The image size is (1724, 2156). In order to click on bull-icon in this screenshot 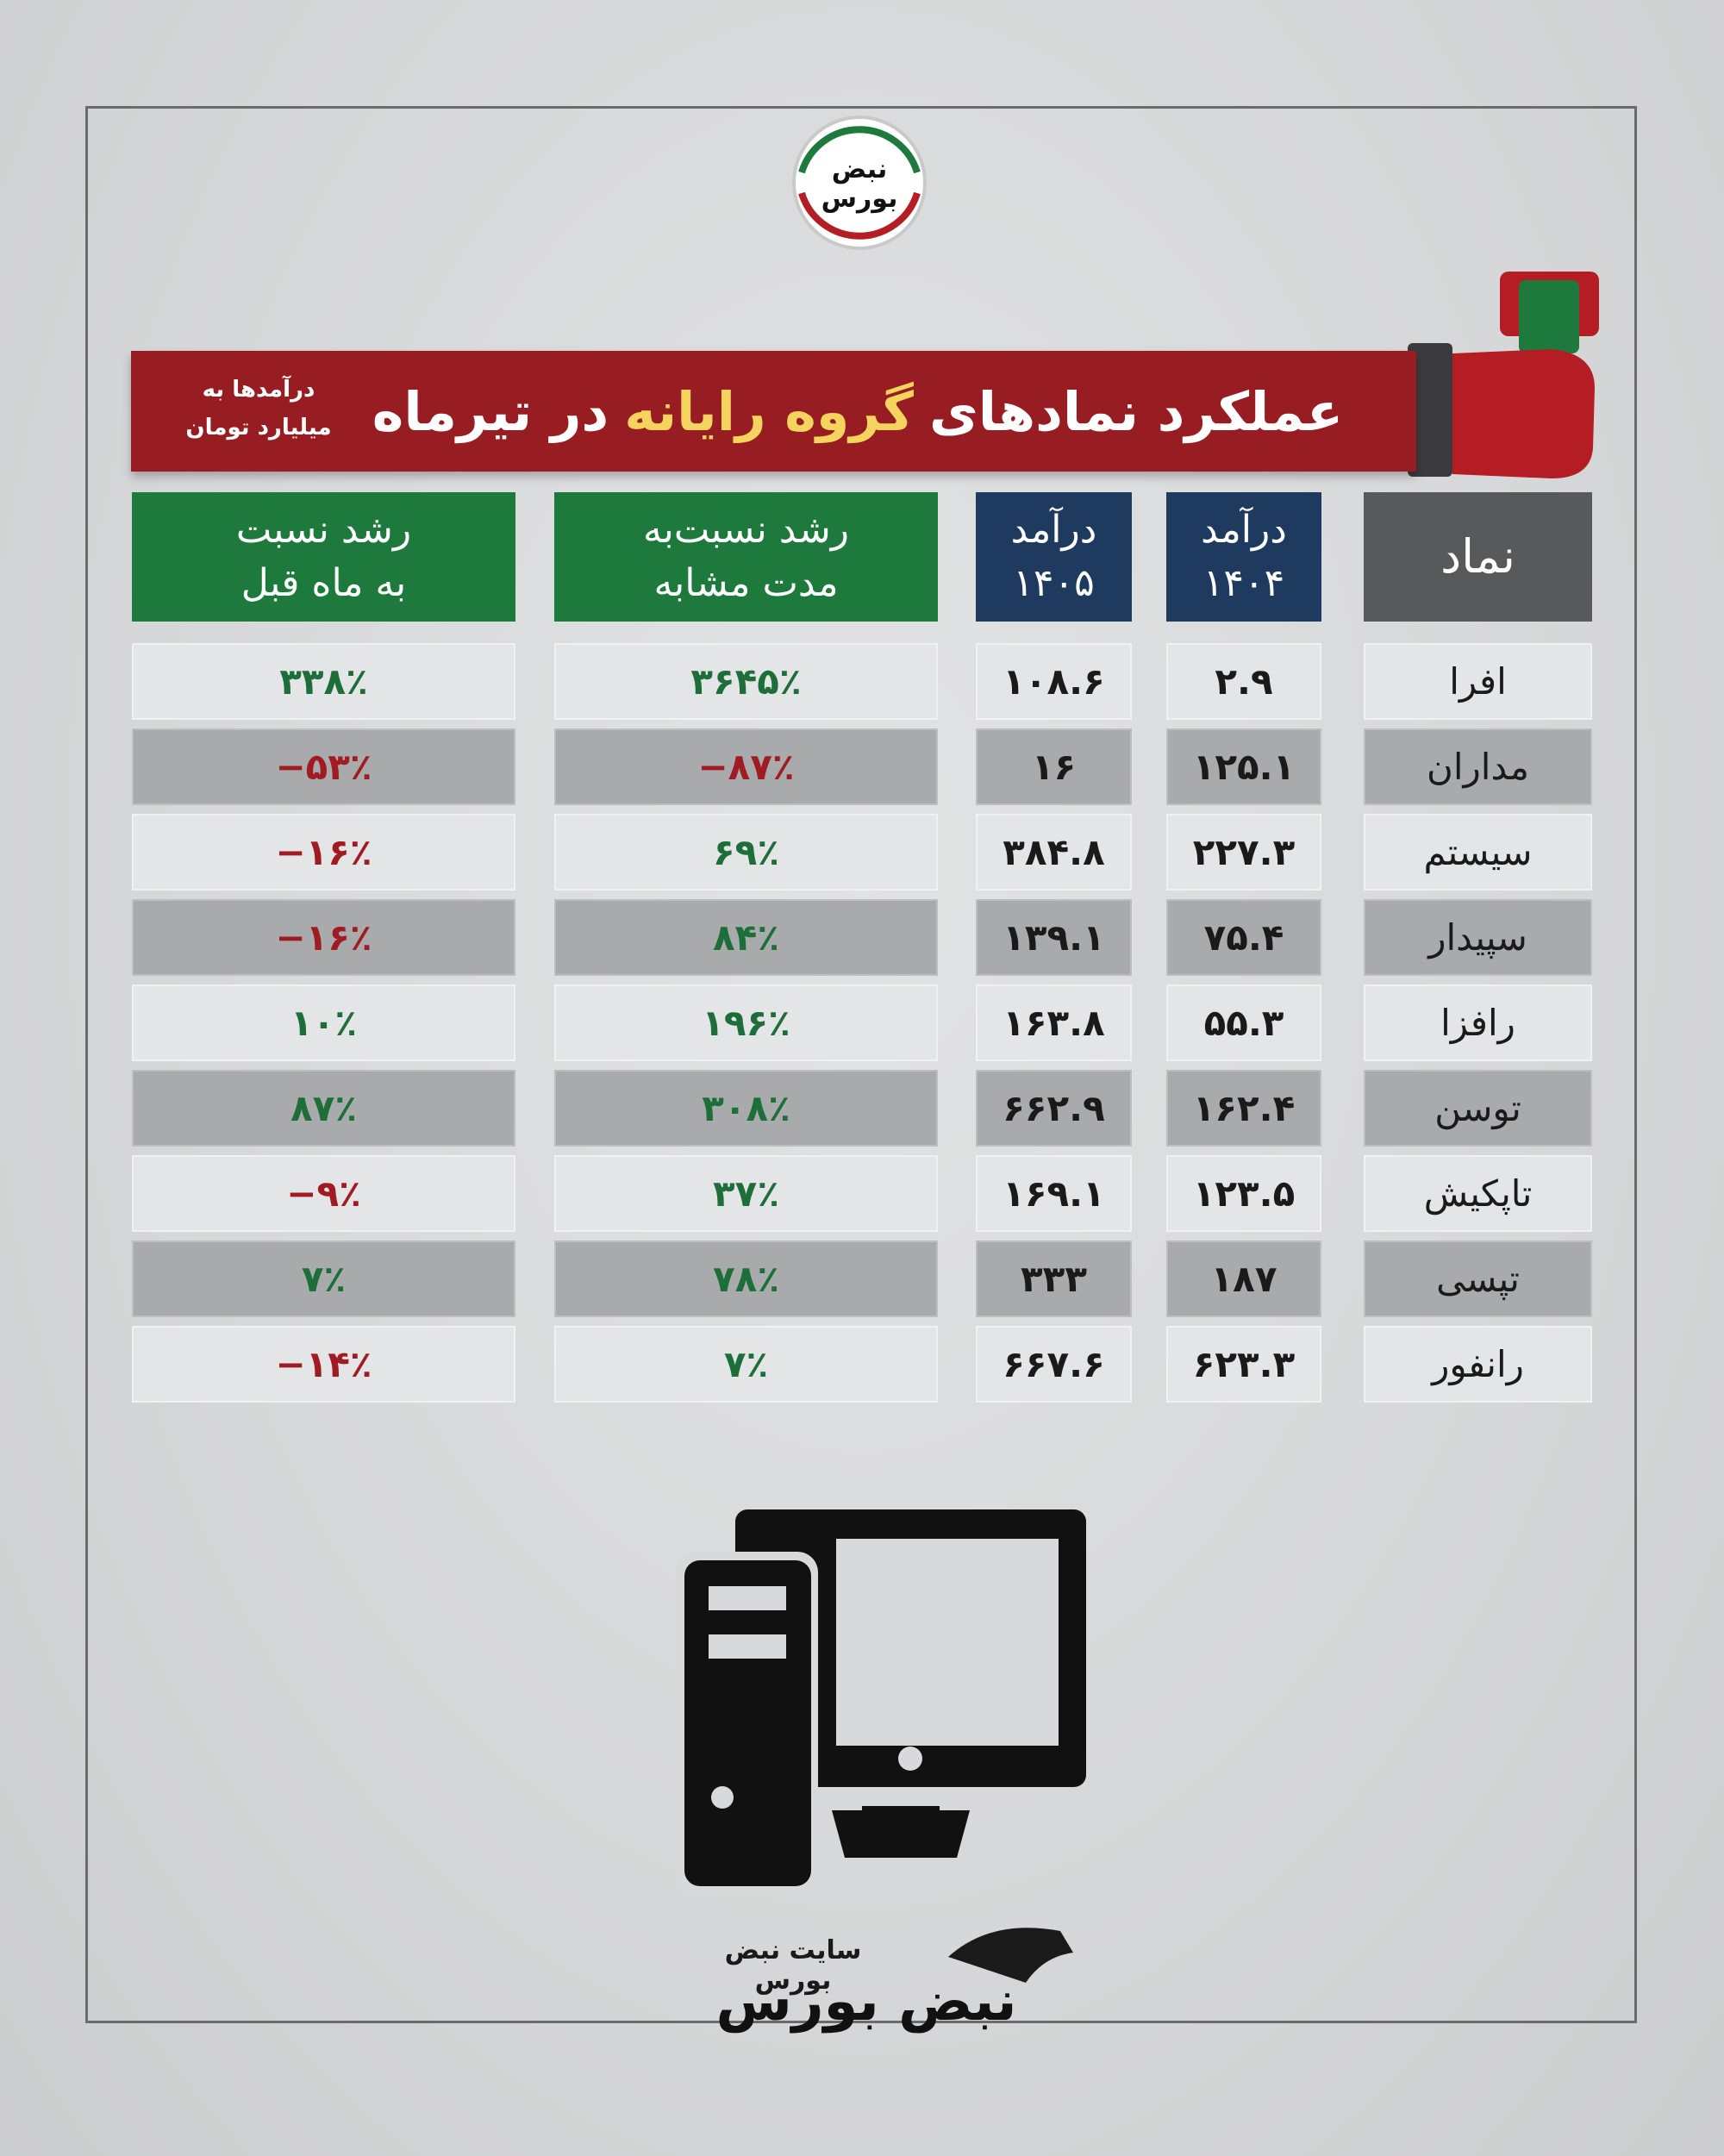, I will do `click(1010, 1955)`.